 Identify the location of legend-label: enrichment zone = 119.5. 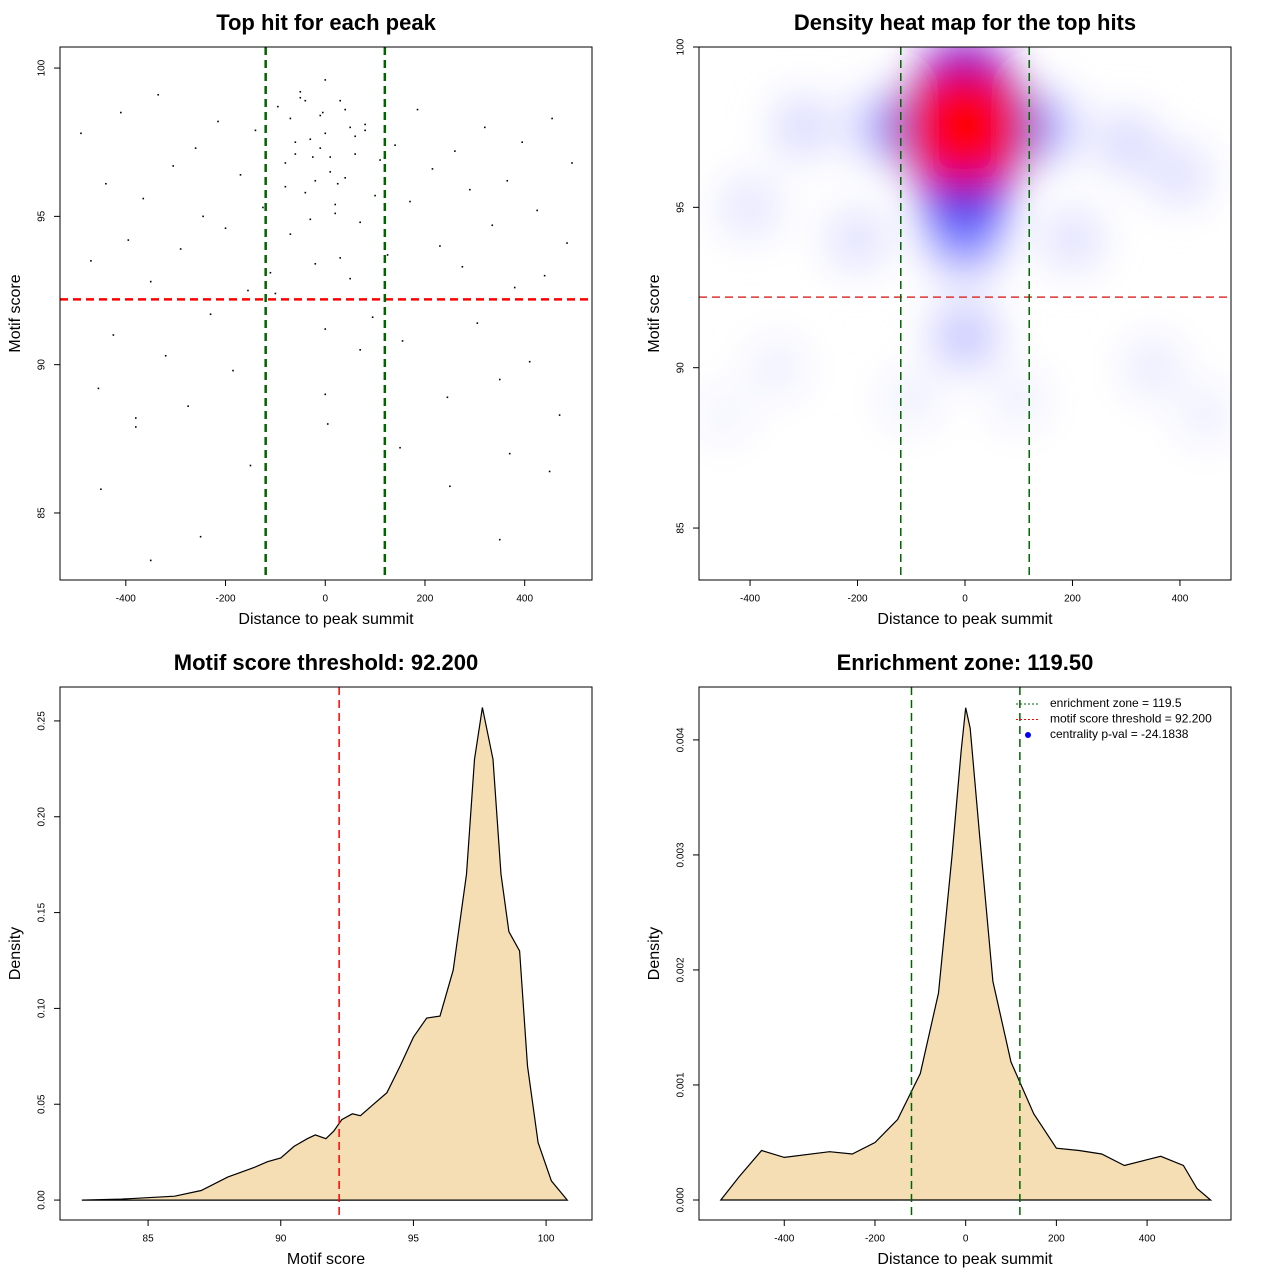
(1116, 703).